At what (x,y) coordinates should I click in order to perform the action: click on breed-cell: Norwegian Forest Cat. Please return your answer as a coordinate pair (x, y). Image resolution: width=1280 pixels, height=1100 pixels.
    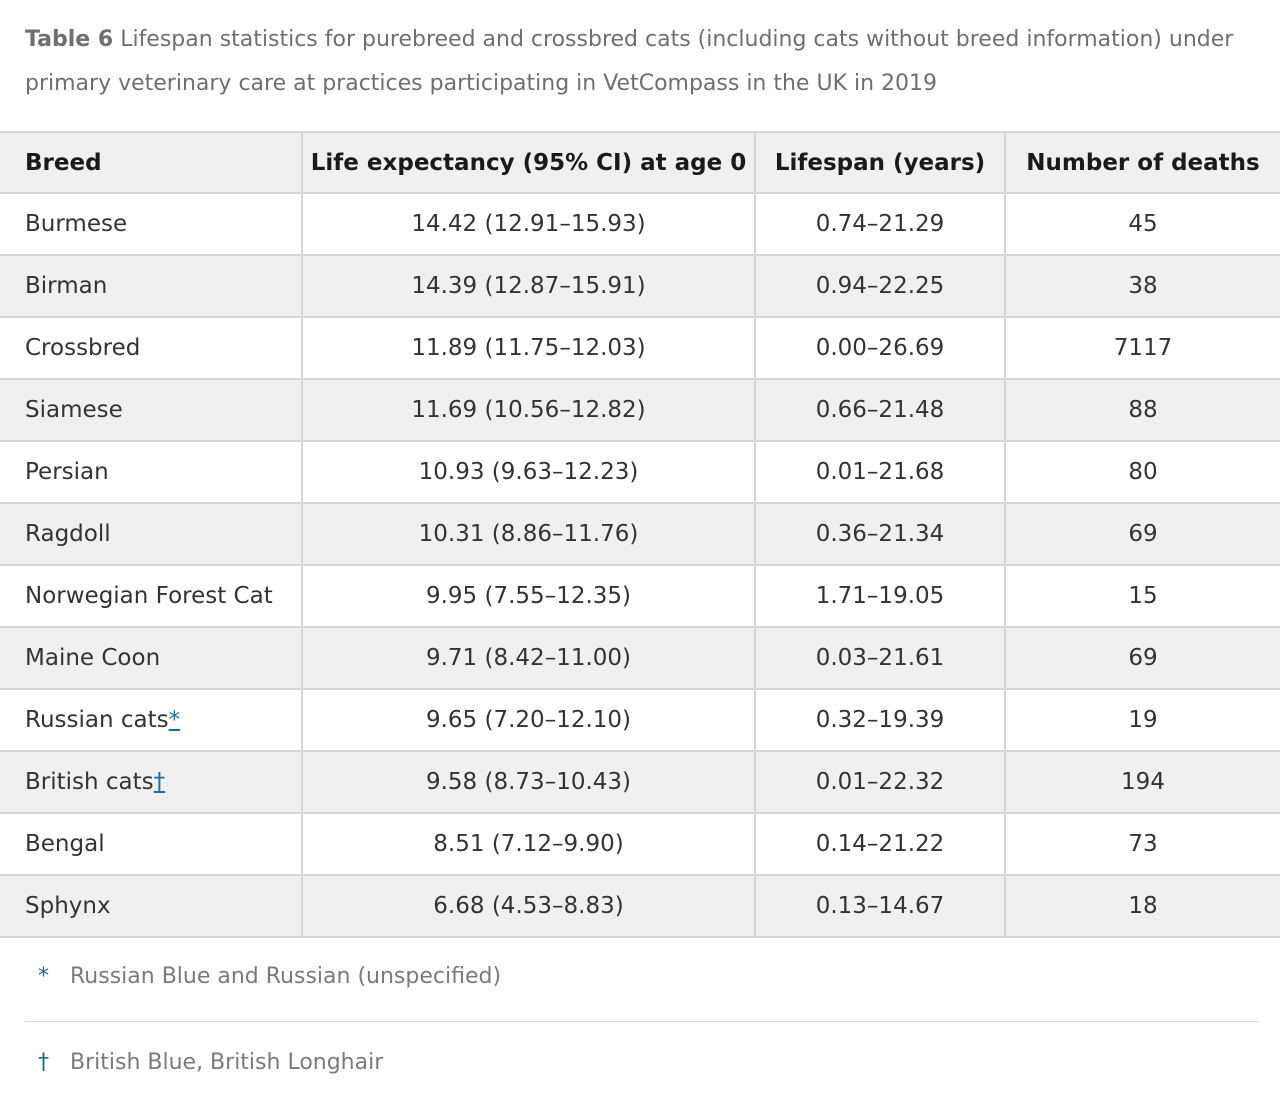
    Looking at the image, I should click on (151, 596).